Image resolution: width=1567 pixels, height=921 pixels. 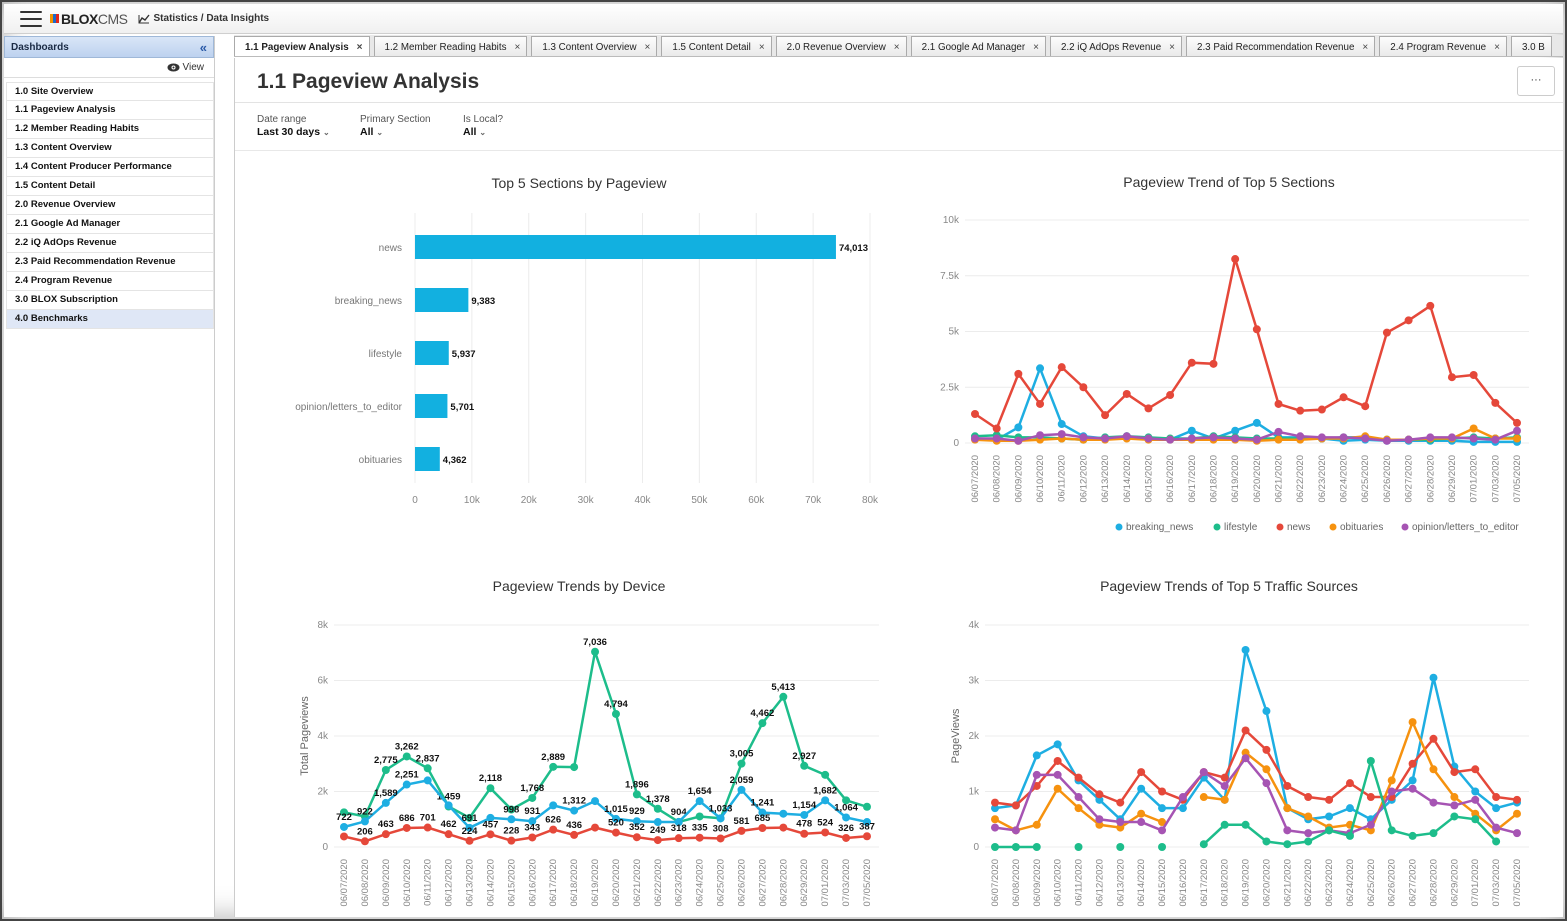 I want to click on tab: 1.2 Member Reading Habits ×, so click(x=450, y=46).